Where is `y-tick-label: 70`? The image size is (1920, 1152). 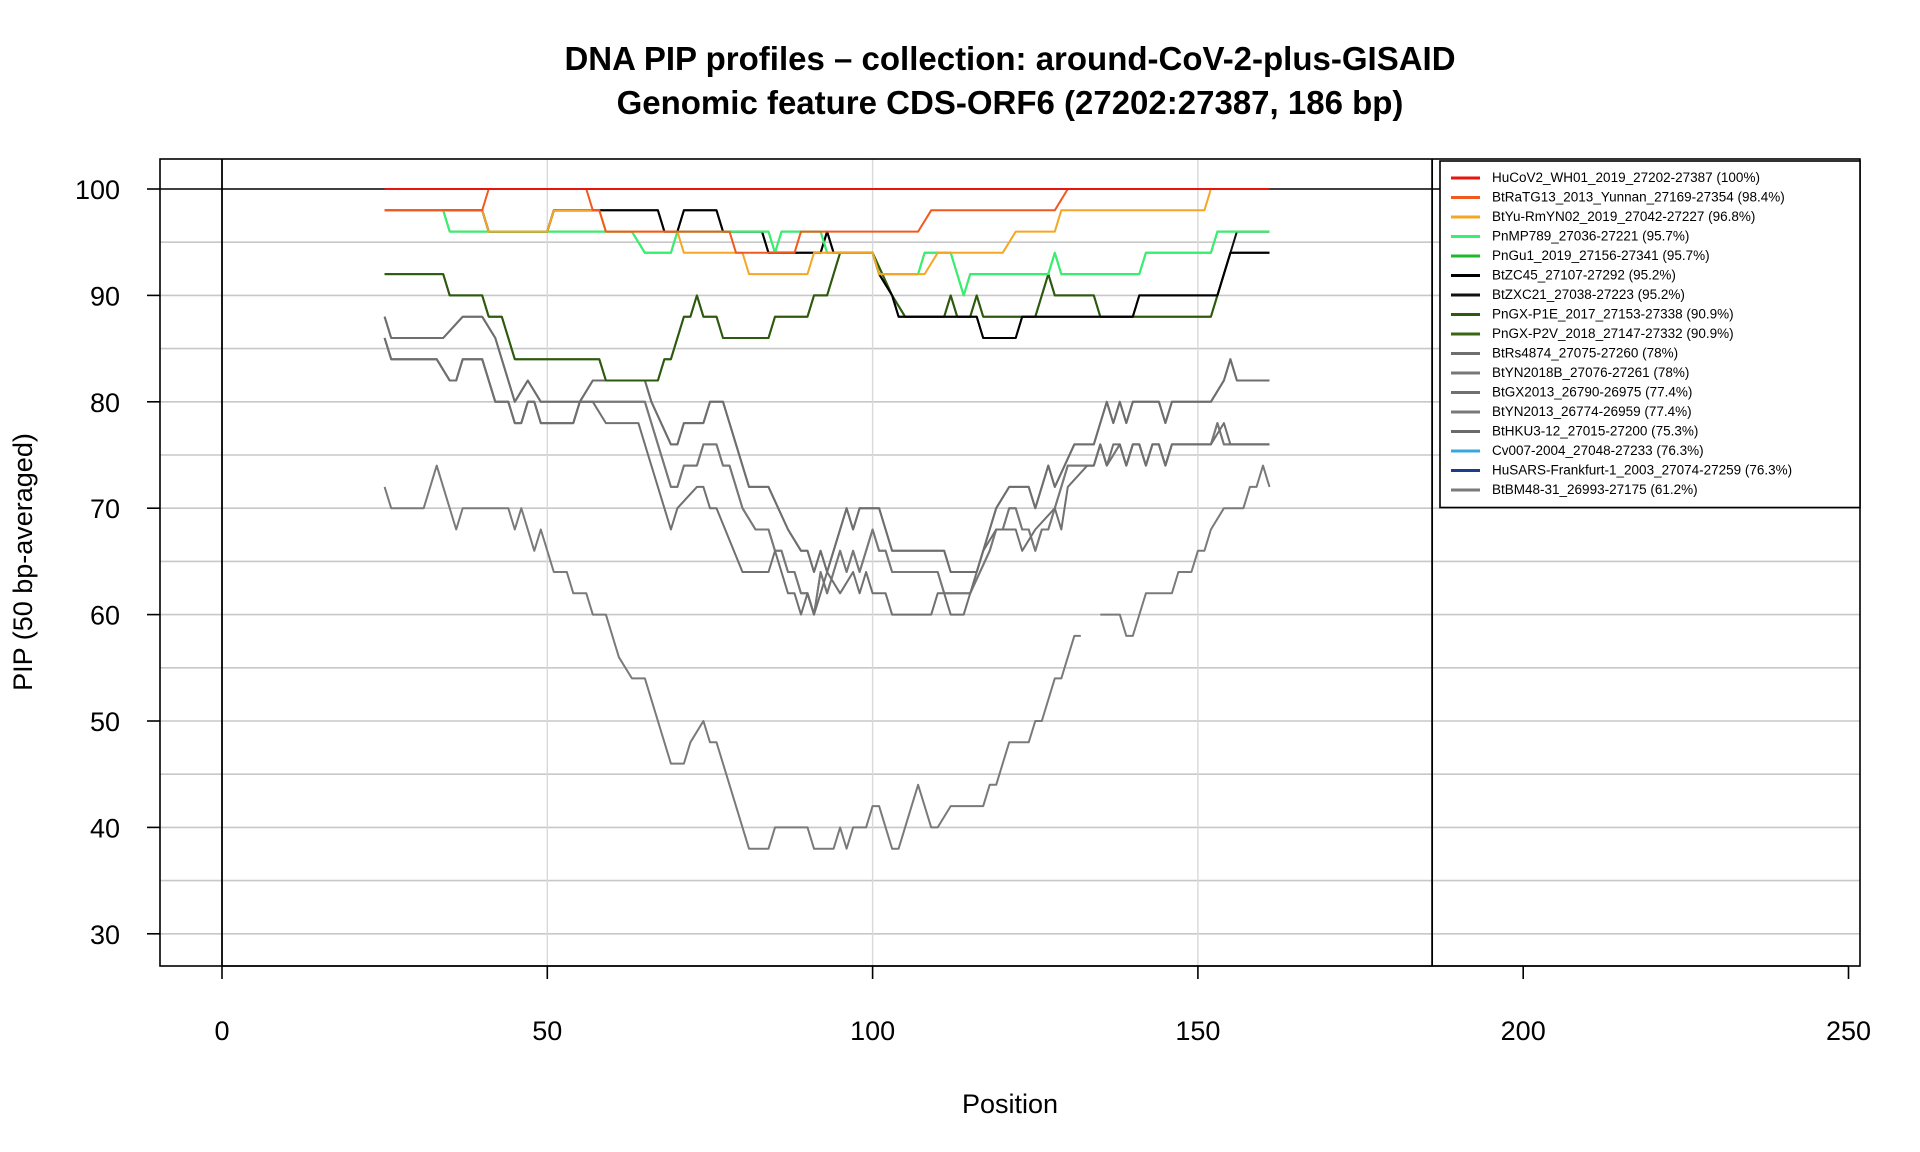 y-tick-label: 70 is located at coordinates (105, 509).